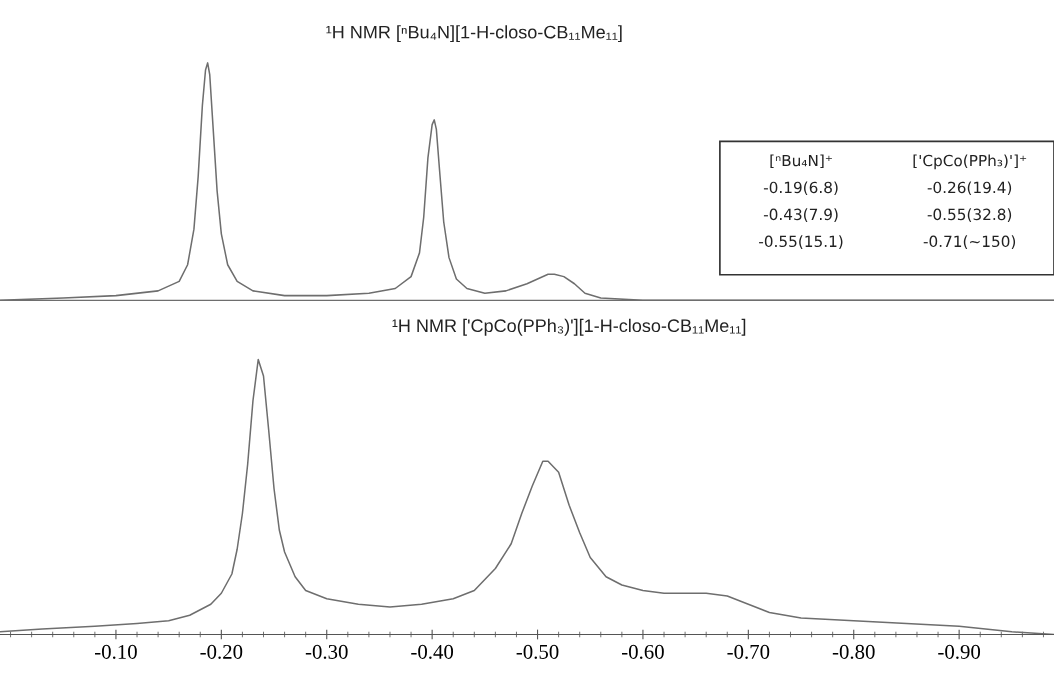  I want to click on annotation: -0.71(~150), so click(969, 242).